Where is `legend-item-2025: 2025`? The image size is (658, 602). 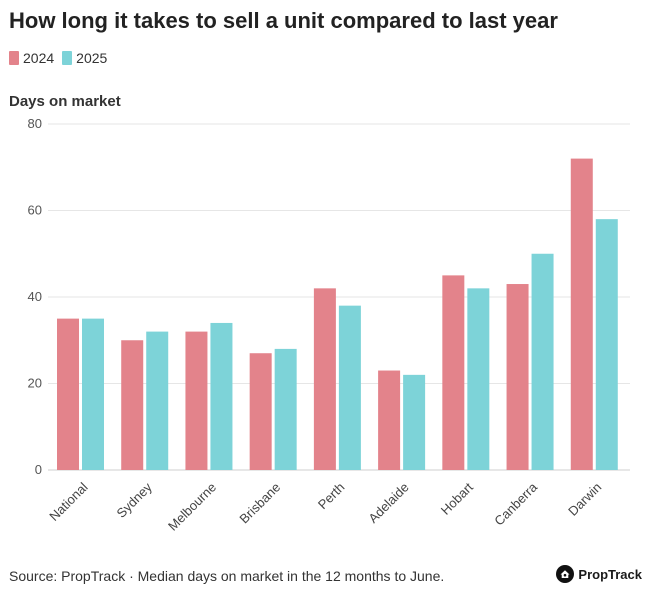
legend-item-2025: 2025 is located at coordinates (84, 58).